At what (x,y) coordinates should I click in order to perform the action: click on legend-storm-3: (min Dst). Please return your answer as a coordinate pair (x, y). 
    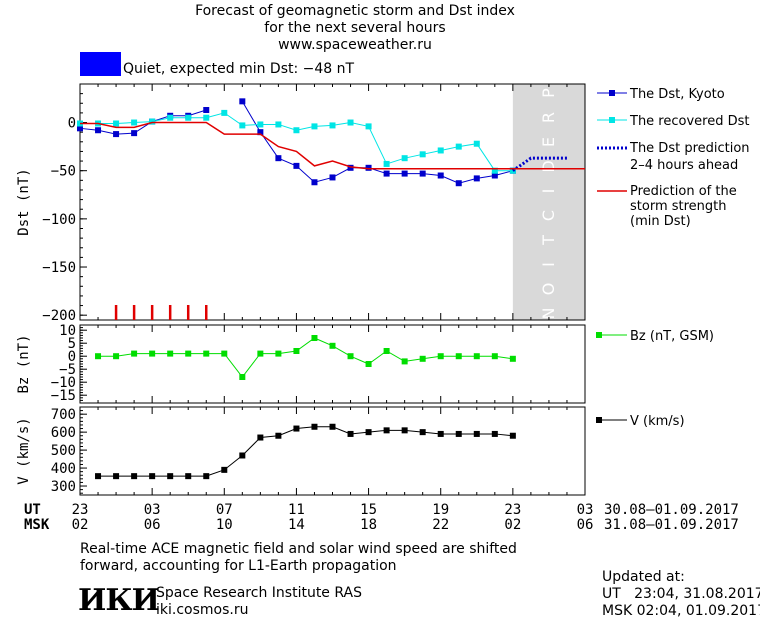
    Looking at the image, I should click on (660, 221).